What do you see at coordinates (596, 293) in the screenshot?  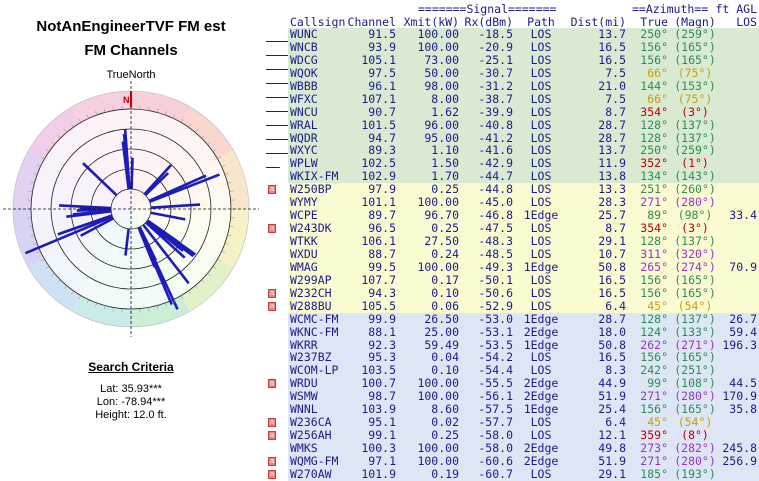 I see `distance-cell: 16.5` at bounding box center [596, 293].